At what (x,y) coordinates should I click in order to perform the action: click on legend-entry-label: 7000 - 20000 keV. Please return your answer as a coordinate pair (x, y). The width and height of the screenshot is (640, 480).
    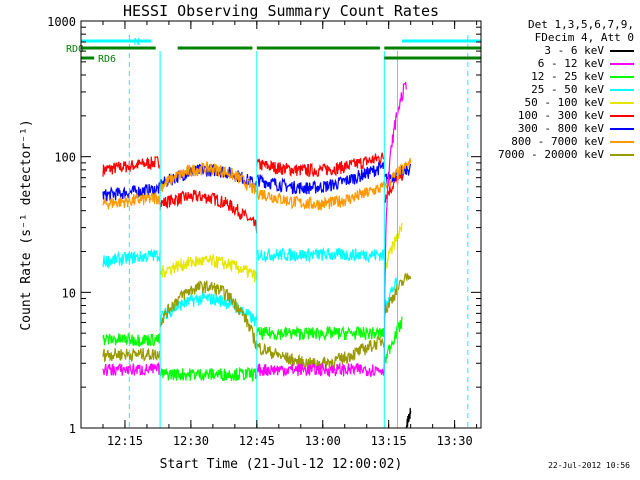
    Looking at the image, I should click on (551, 154).